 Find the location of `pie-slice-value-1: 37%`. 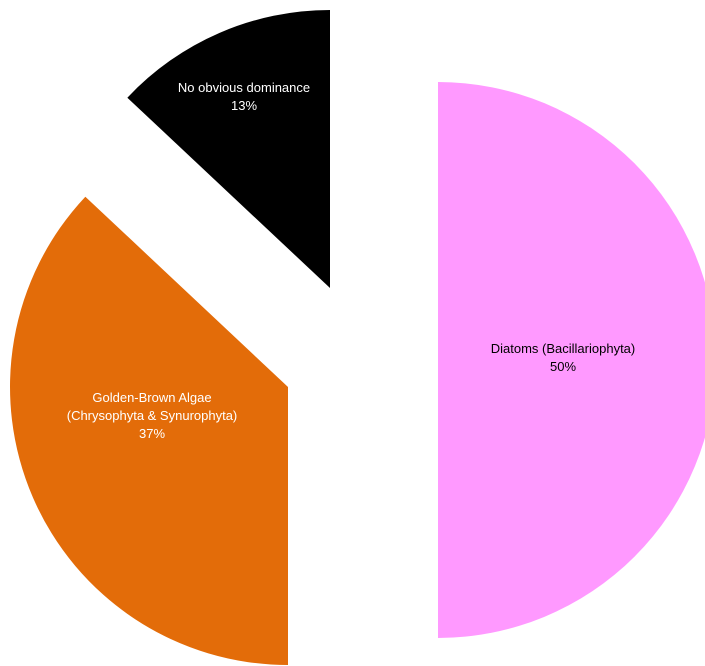

pie-slice-value-1: 37% is located at coordinates (152, 433).